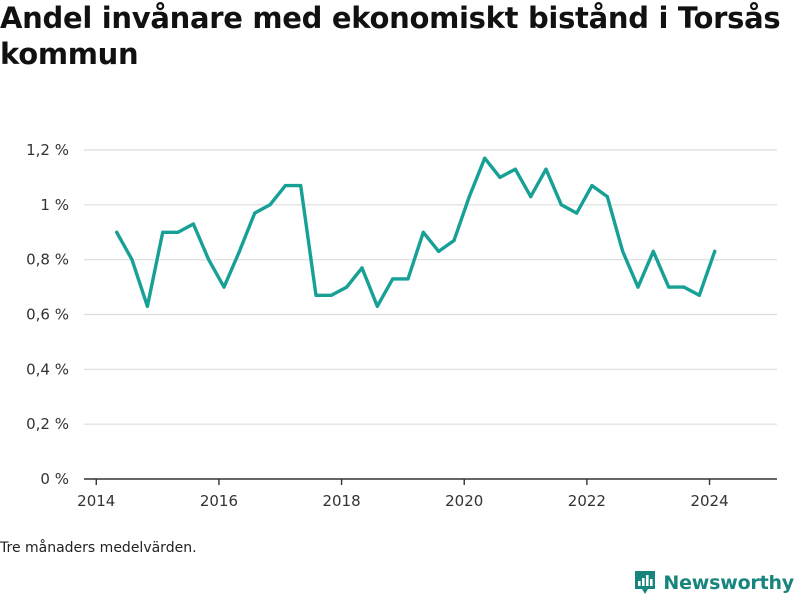 Image resolution: width=800 pixels, height=600 pixels. What do you see at coordinates (341, 501) in the screenshot?
I see `x-tick-label: 2018` at bounding box center [341, 501].